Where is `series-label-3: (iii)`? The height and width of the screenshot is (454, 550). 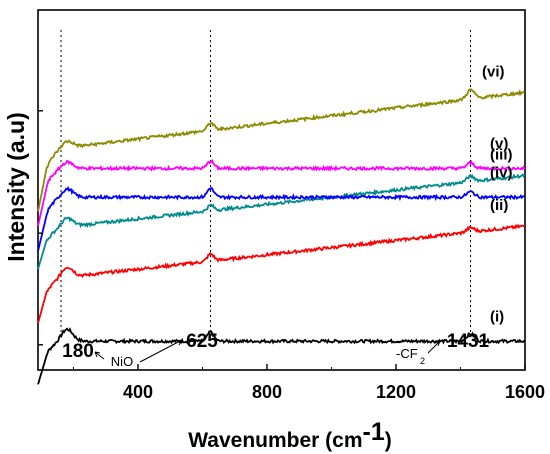
series-label-3: (iii) is located at coordinates (501, 154).